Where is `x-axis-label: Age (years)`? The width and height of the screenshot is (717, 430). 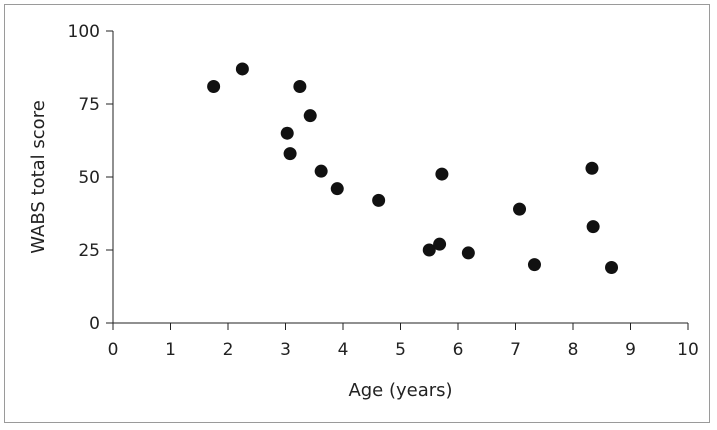 x-axis-label: Age (years) is located at coordinates (400, 390).